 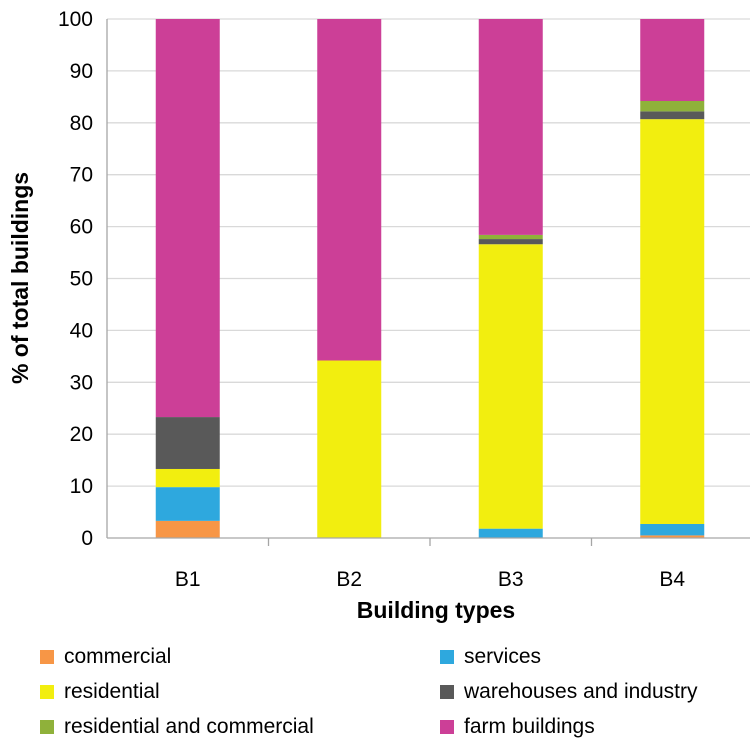 What do you see at coordinates (47, 727) in the screenshot?
I see `legend-swatch-residential-and-commercial` at bounding box center [47, 727].